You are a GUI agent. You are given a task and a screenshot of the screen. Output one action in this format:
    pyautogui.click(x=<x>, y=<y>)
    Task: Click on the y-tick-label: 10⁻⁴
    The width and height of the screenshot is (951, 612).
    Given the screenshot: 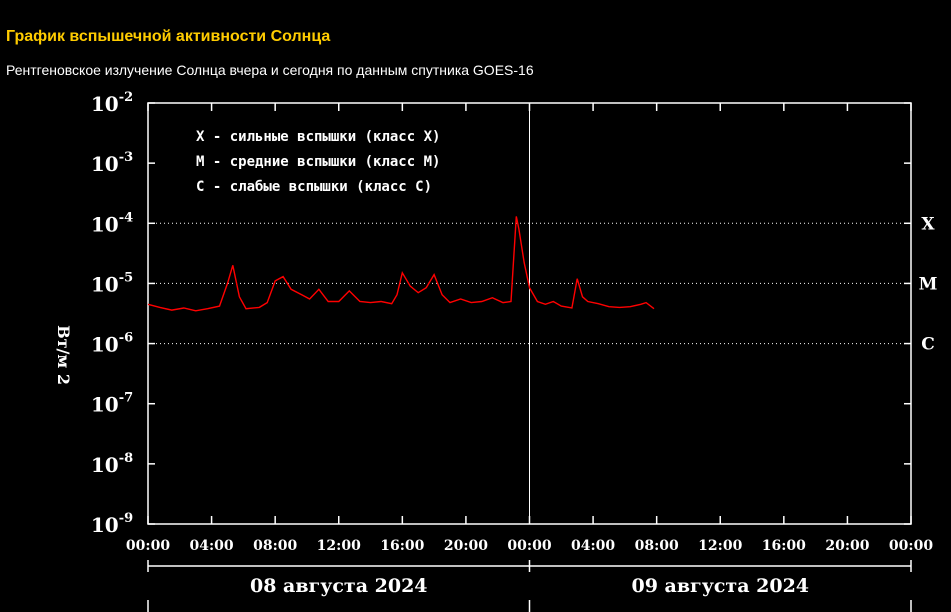 What is the action you would take?
    pyautogui.click(x=112, y=223)
    